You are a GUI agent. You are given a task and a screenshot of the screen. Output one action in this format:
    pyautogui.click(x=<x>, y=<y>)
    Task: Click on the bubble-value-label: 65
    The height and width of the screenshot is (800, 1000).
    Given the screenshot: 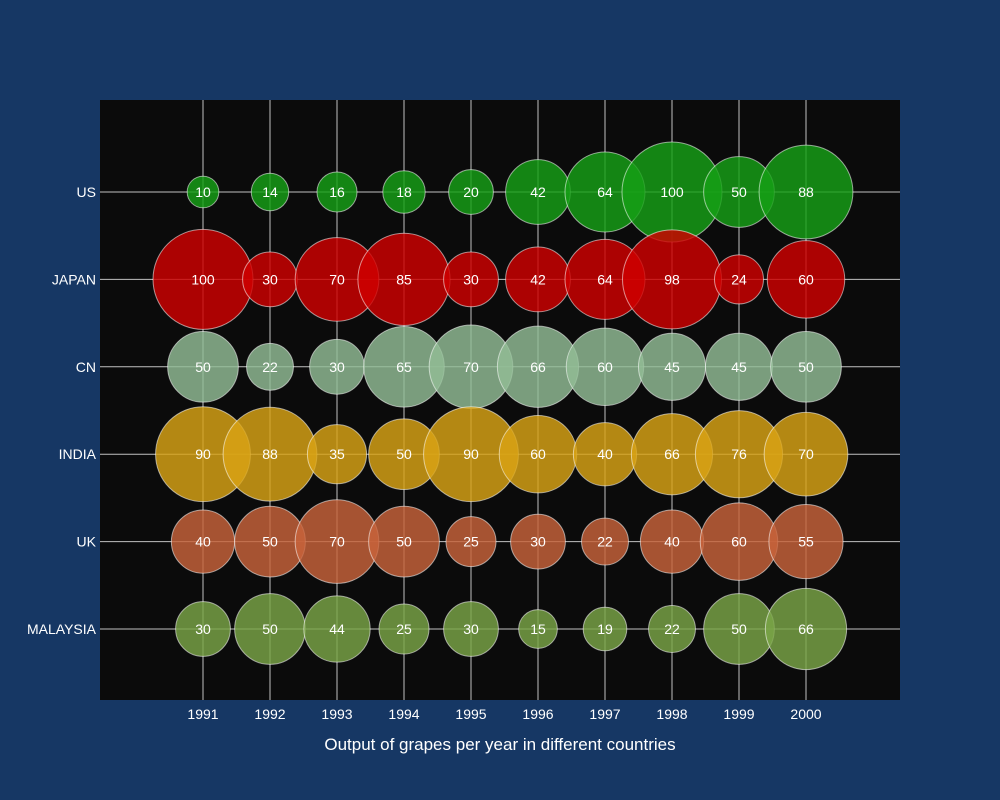 What is the action you would take?
    pyautogui.click(x=404, y=367)
    